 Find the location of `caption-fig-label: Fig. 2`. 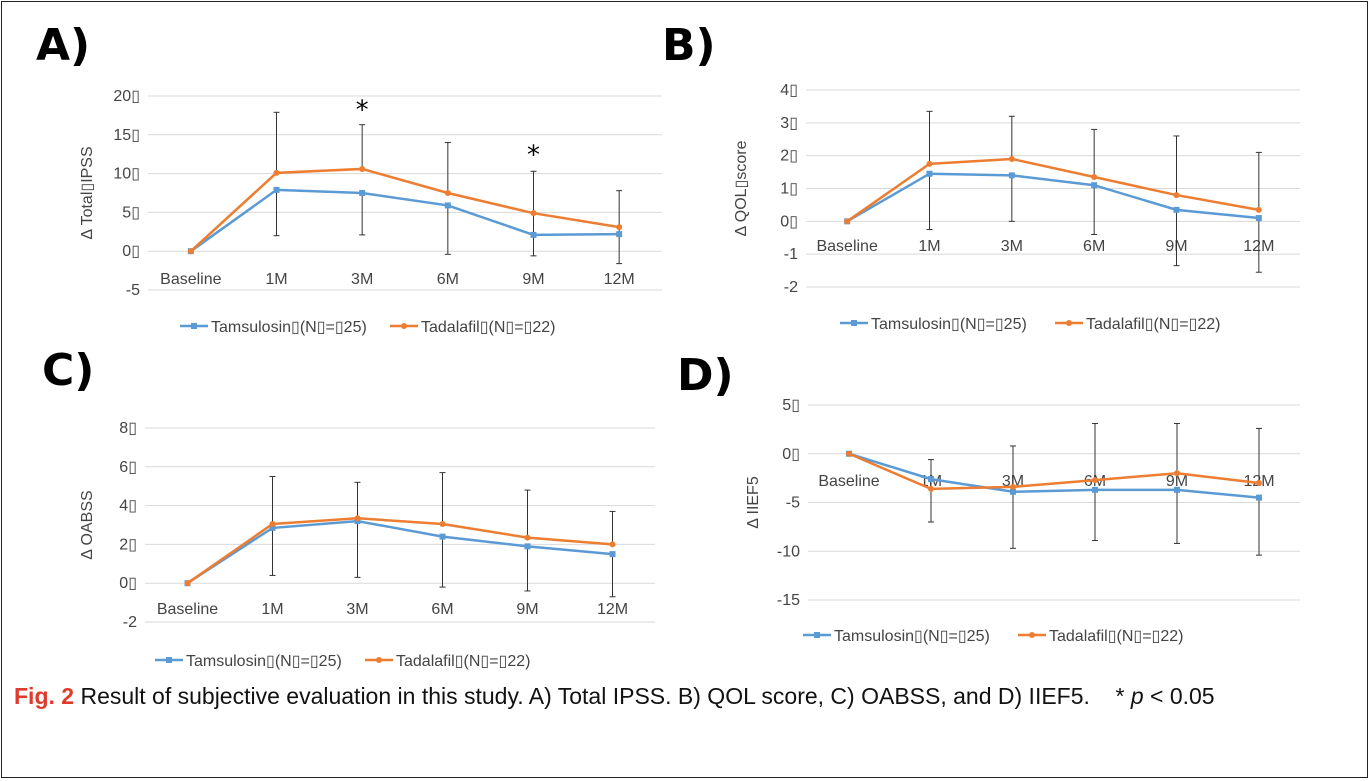

caption-fig-label: Fig. 2 is located at coordinates (44, 696).